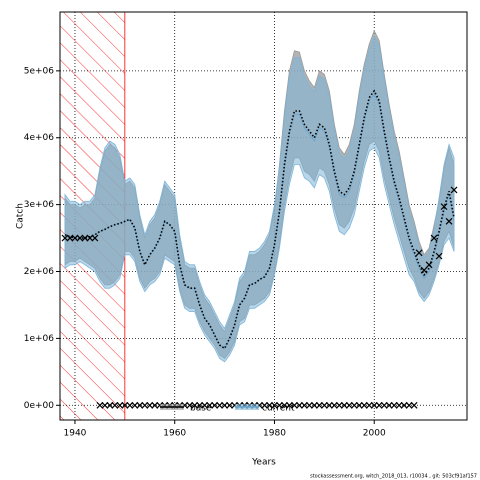 The height and width of the screenshot is (480, 480). I want to click on x-tick-label: 1980, so click(274, 434).